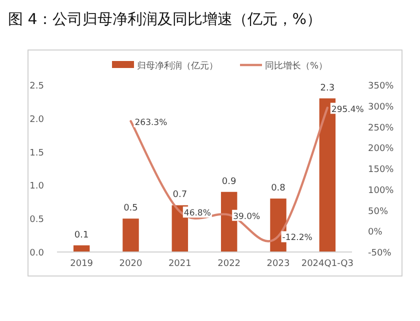 The width and height of the screenshot is (420, 321). Describe the element at coordinates (381, 149) in the screenshot. I see `y2-tick-label: 200%` at that location.